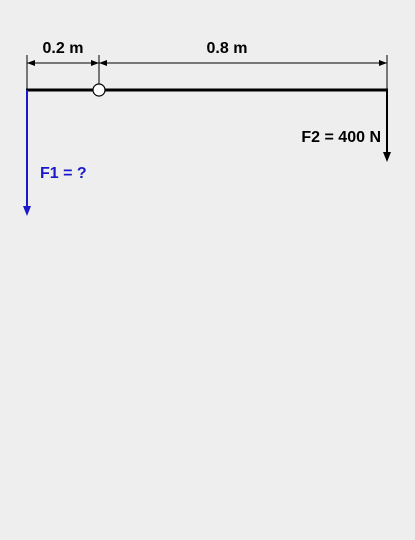 Image resolution: width=415 pixels, height=540 pixels. I want to click on dim-label-left-span: 0.2 m, so click(63, 48).